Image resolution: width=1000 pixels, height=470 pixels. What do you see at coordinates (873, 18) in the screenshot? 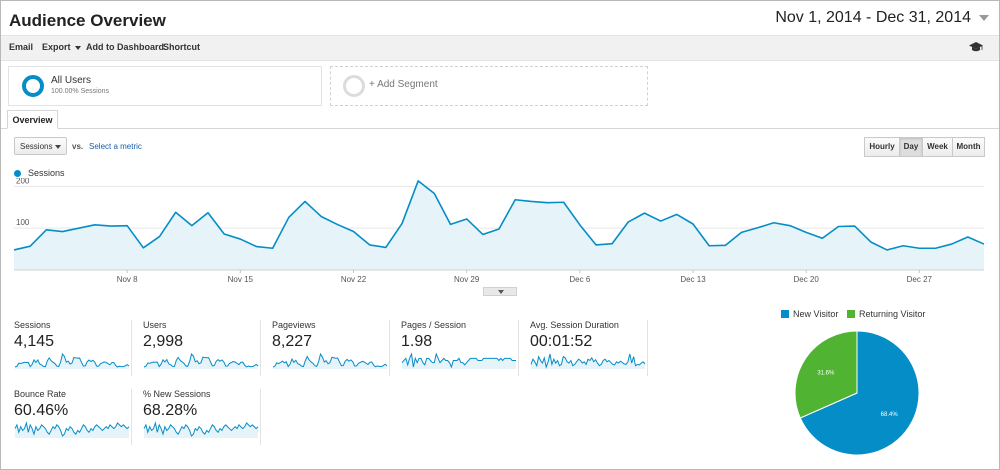
I see `date-range-label: Nov 1, 2014 - Dec 31, 2014` at bounding box center [873, 18].